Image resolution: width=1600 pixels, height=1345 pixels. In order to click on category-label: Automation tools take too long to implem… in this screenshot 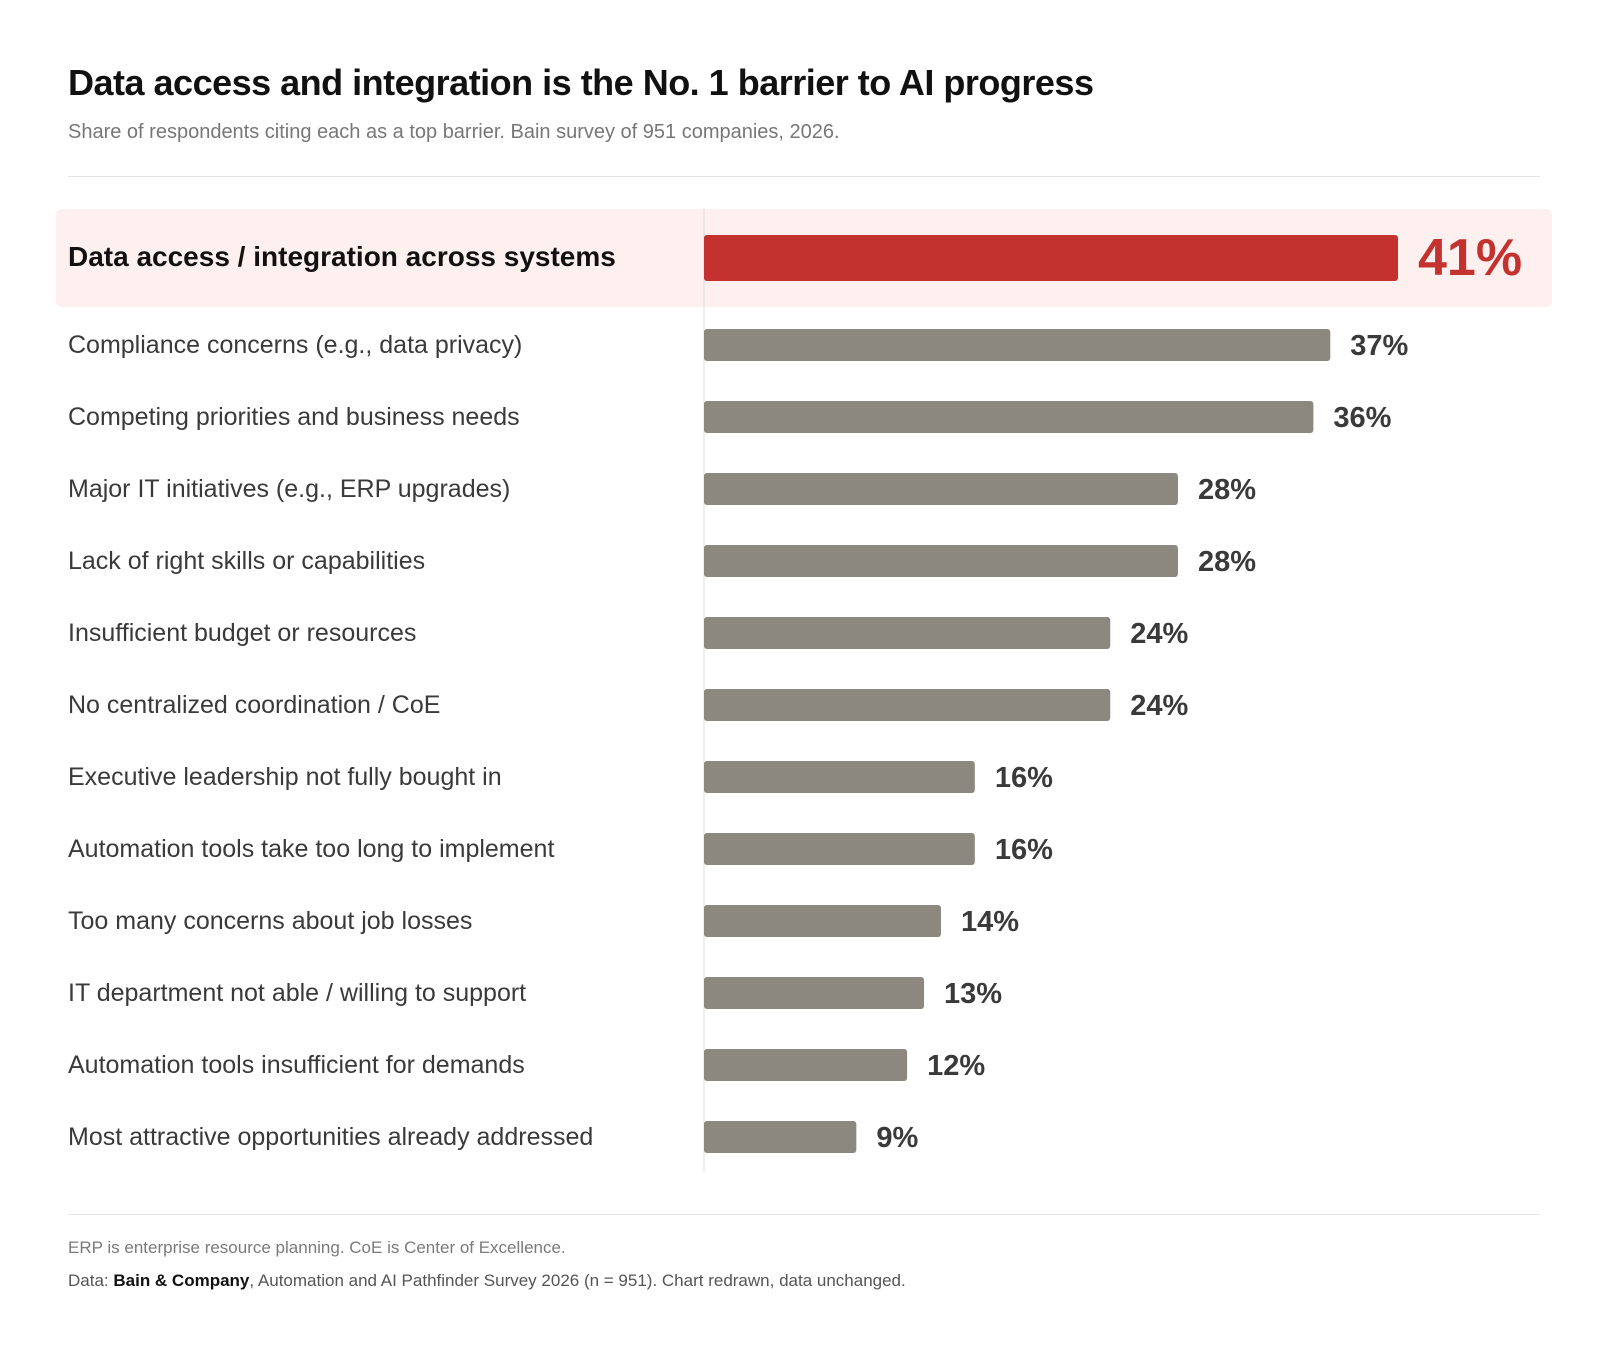, I will do `click(311, 849)`.